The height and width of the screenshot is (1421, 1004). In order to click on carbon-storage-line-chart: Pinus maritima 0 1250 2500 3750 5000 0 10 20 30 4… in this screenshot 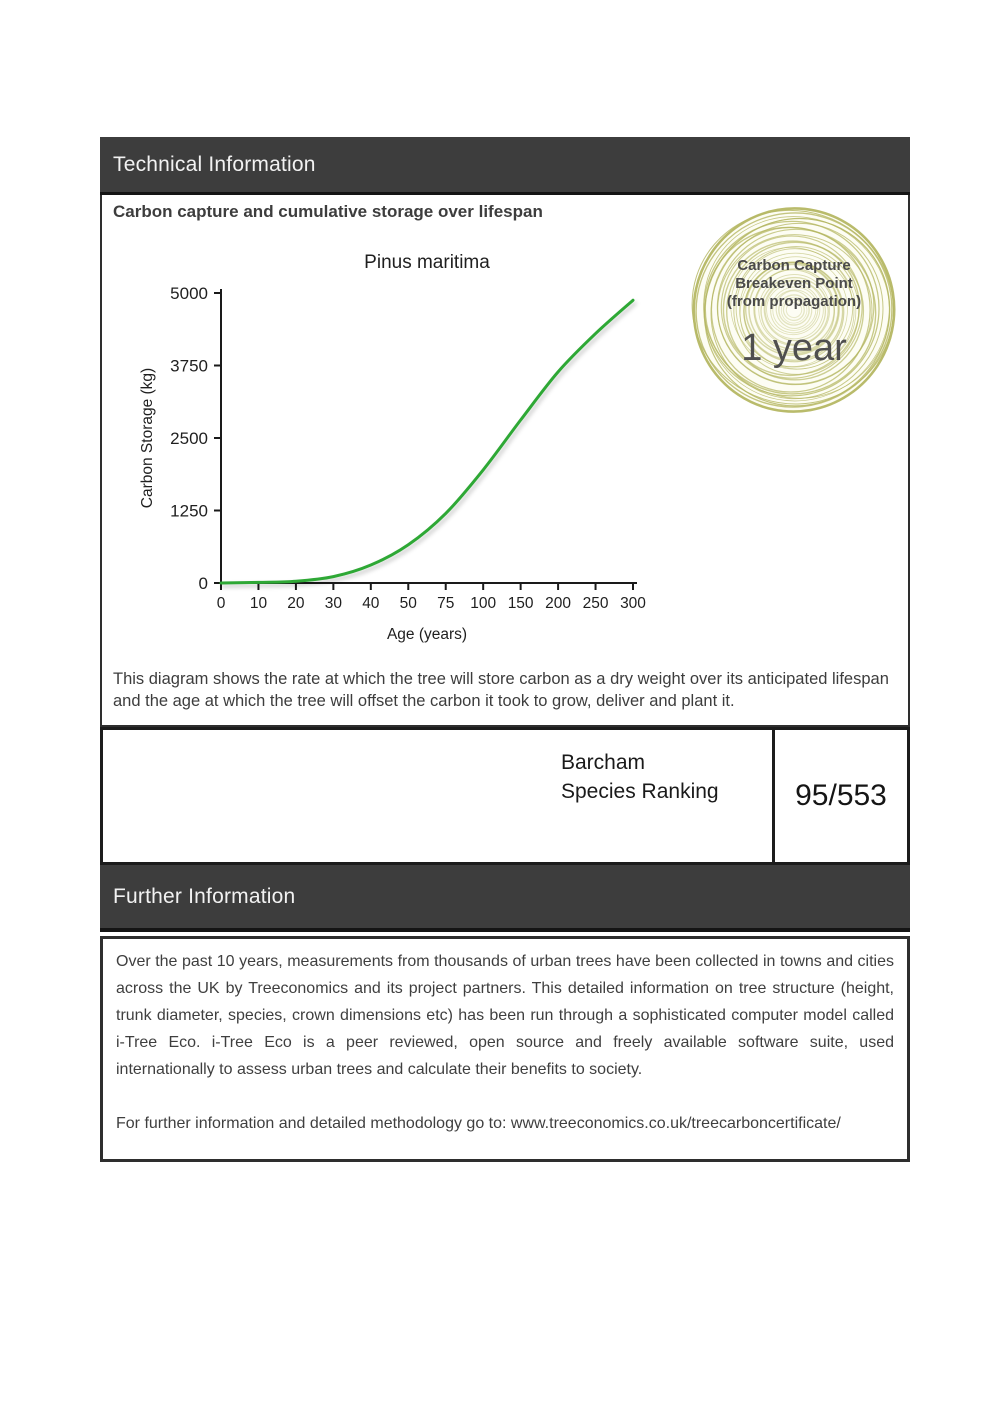, I will do `click(392, 447)`.